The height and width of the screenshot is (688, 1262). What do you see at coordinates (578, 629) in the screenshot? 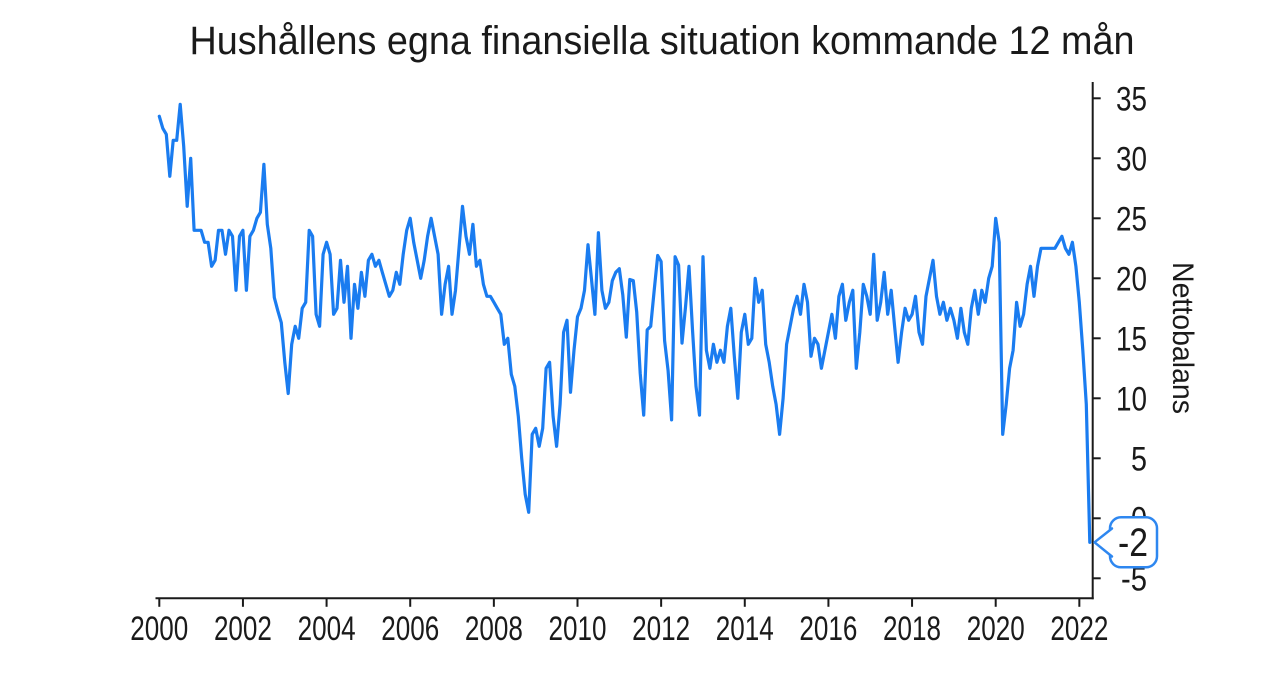
I see `x-tick-label: 2010` at bounding box center [578, 629].